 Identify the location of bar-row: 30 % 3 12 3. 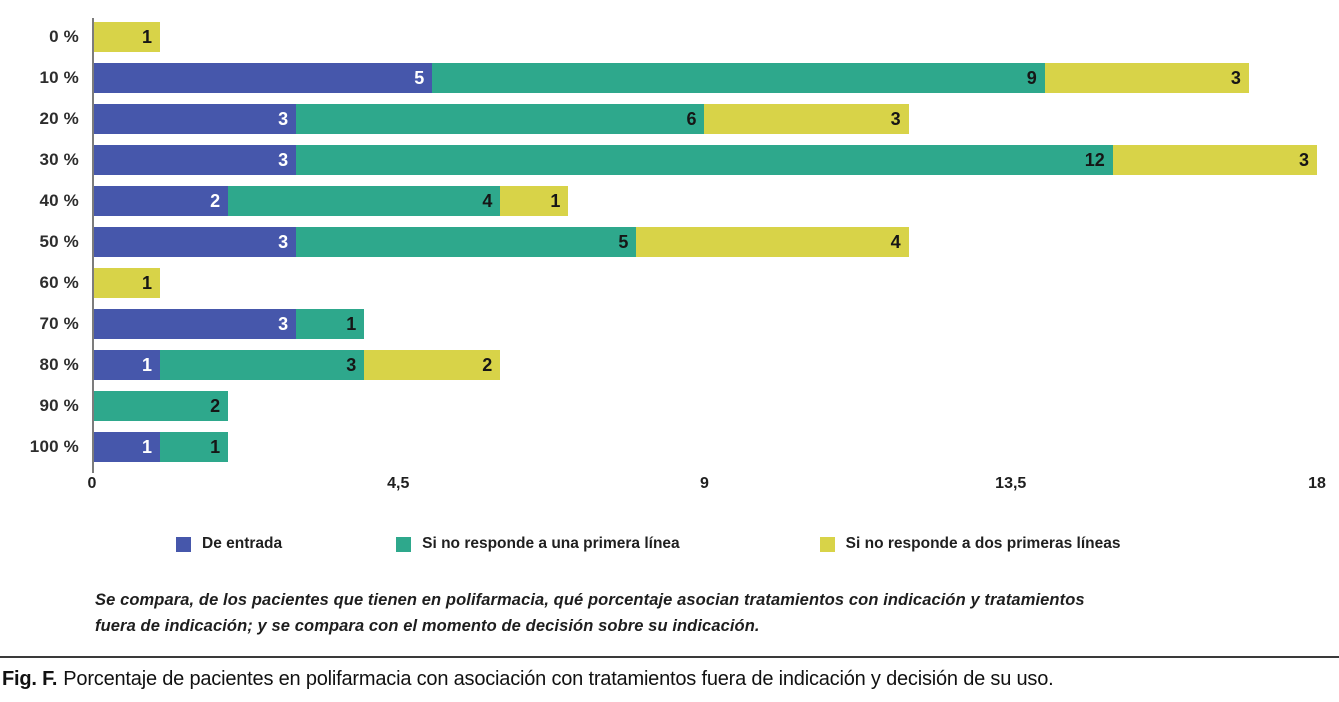
(669, 159).